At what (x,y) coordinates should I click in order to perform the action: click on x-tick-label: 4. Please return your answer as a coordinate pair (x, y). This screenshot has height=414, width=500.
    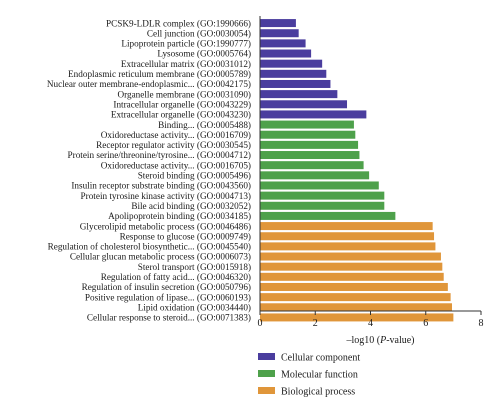
    Looking at the image, I should click on (370, 323).